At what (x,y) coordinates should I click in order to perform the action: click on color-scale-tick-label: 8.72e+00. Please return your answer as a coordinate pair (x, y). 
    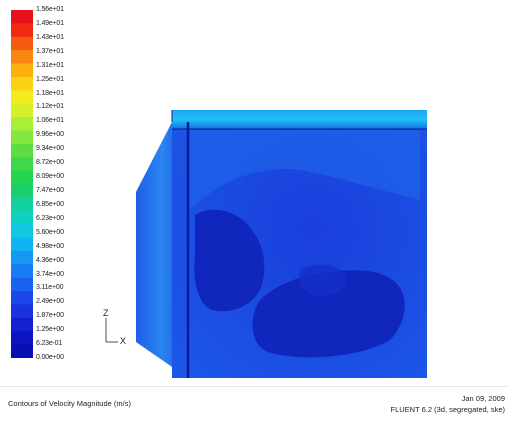
    Looking at the image, I should click on (50, 163).